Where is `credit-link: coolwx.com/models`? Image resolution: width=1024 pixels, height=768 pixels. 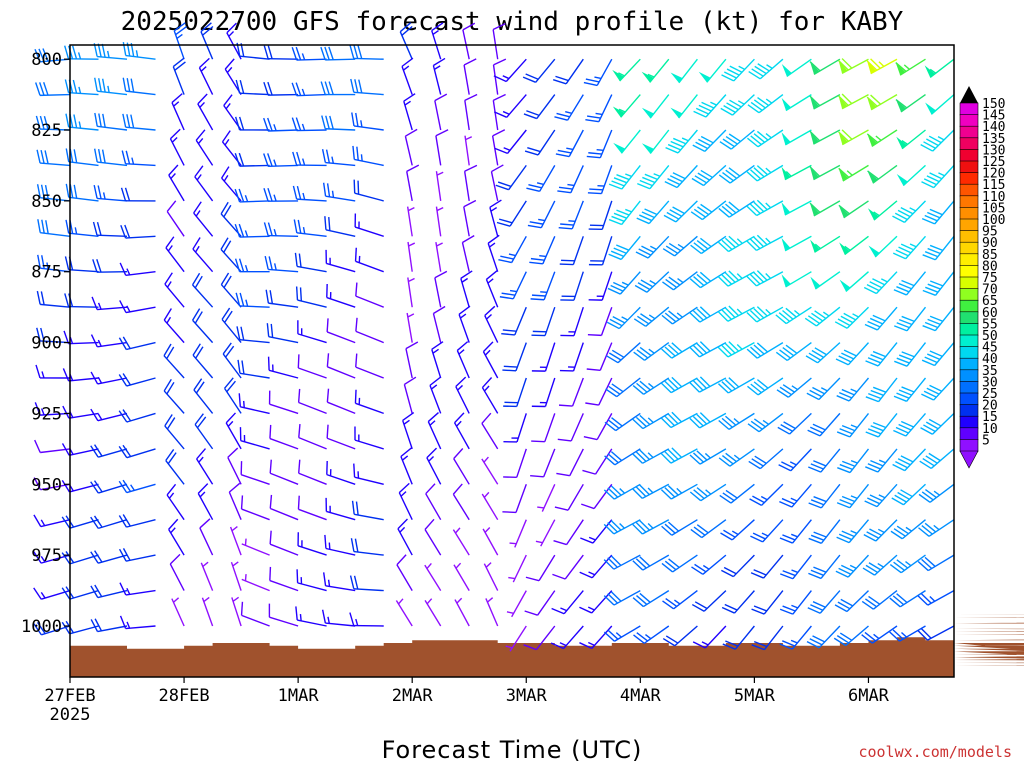
credit-link: coolwx.com/models is located at coordinates (935, 752).